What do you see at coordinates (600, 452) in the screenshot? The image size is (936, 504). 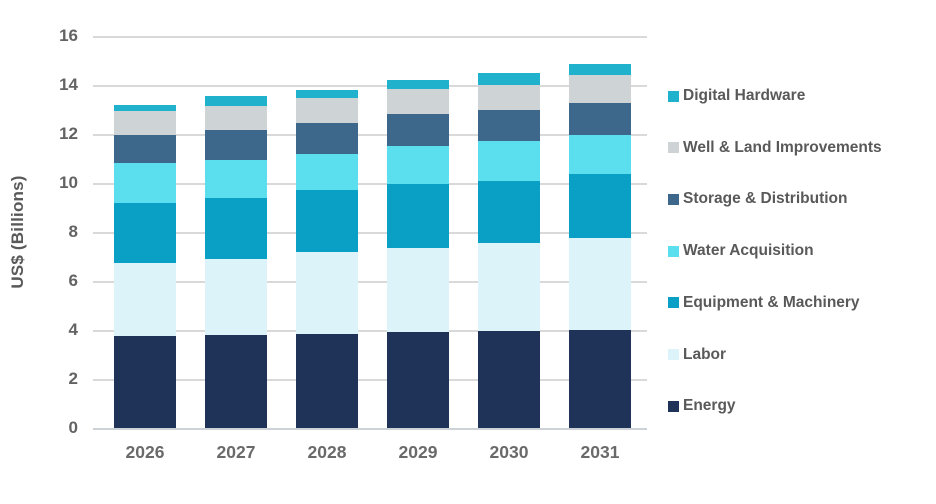 I see `x-axis-label-2031: 2031` at bounding box center [600, 452].